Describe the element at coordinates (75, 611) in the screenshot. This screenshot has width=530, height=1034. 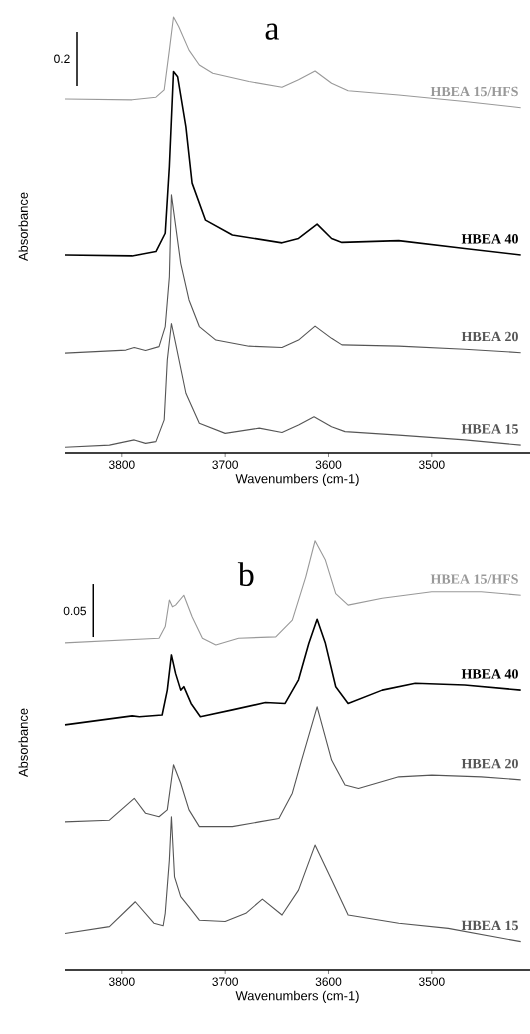
I see `annotation: 0.05` at that location.